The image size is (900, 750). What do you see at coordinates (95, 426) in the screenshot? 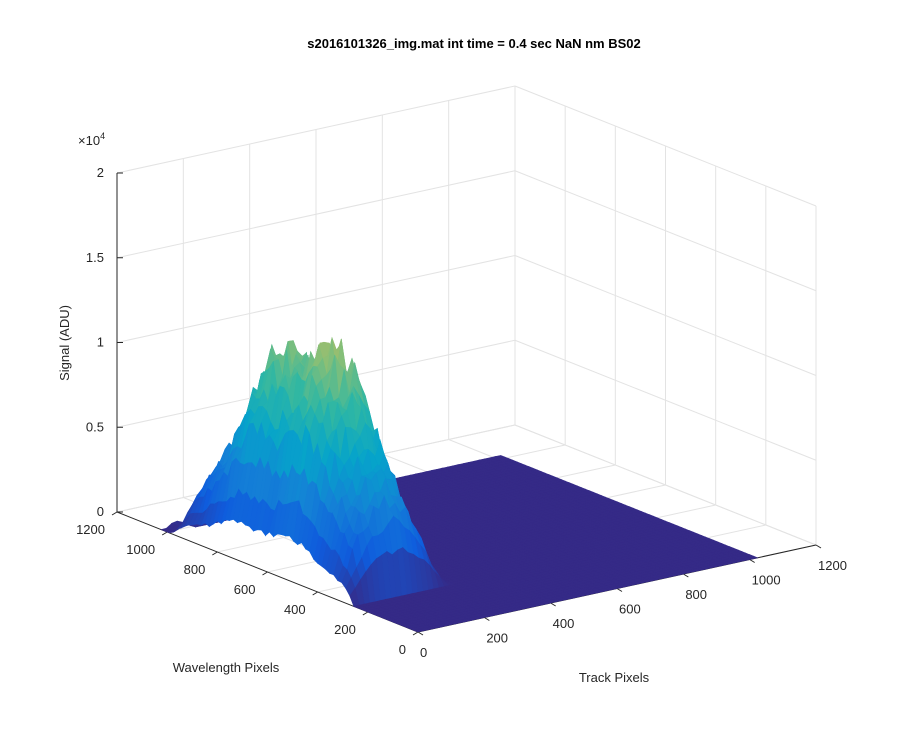
I see `z-tick-label: 0.5` at bounding box center [95, 426].